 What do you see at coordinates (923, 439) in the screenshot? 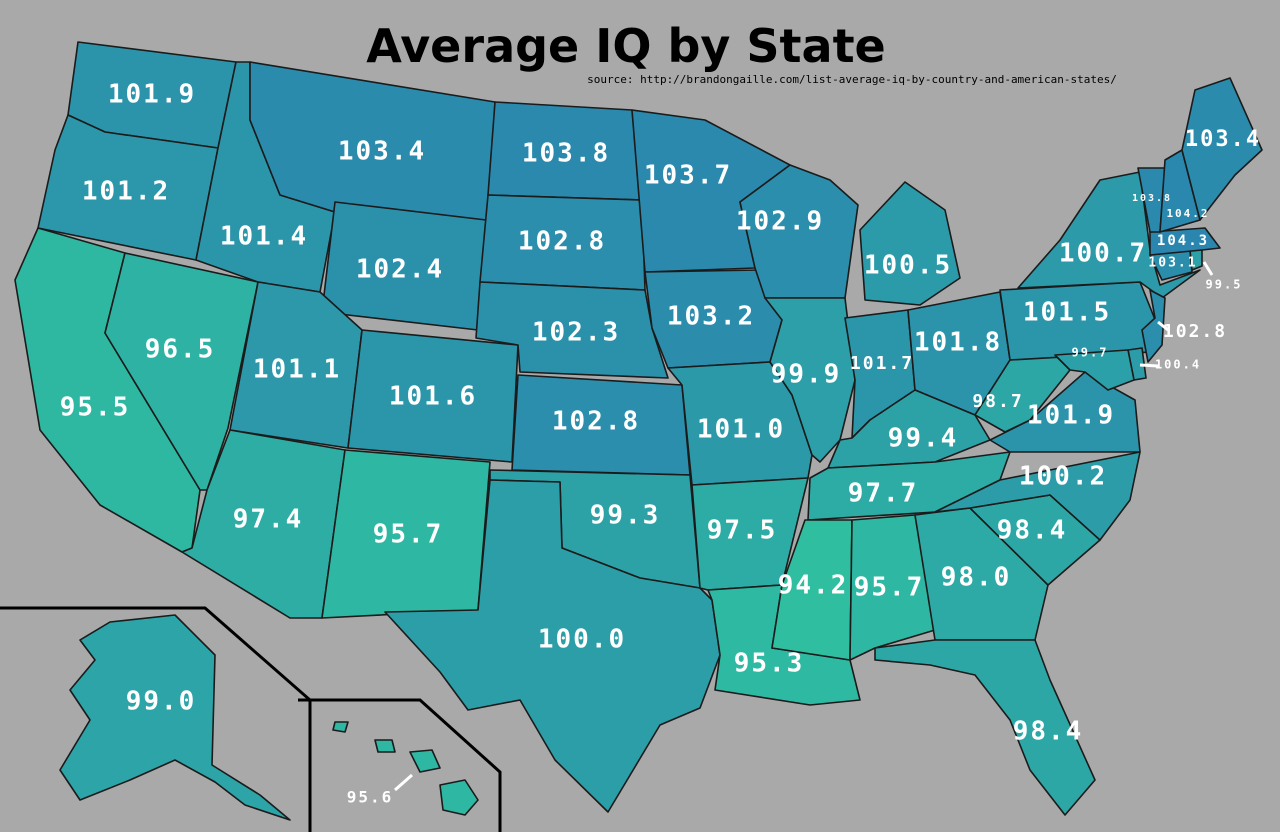
I see `state-value-KY: 99.4` at bounding box center [923, 439].